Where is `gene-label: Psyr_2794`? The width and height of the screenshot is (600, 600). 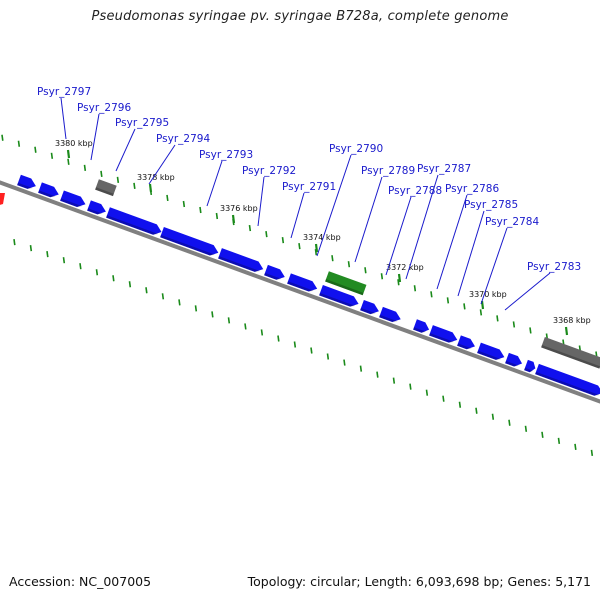 gene-label: Psyr_2794 is located at coordinates (183, 139).